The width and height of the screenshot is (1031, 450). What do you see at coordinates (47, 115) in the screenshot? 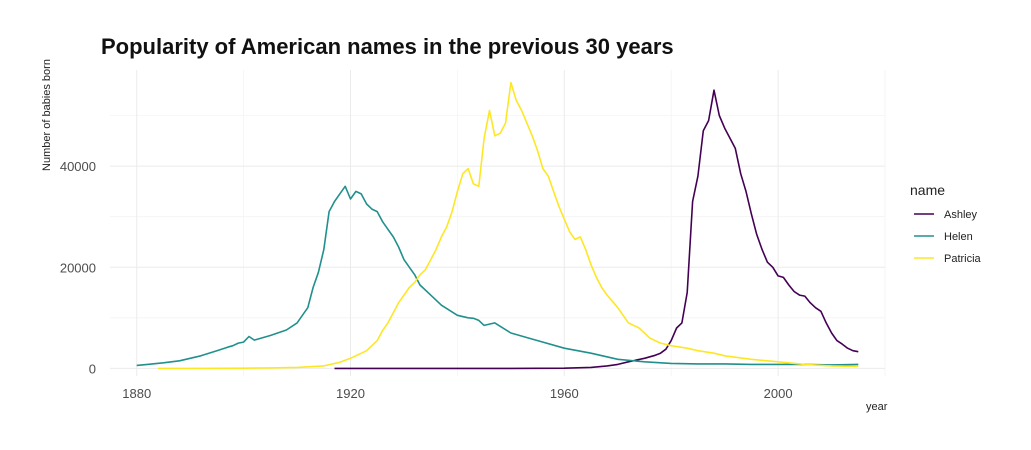
I see `y-axis-label: Number of babies born` at bounding box center [47, 115].